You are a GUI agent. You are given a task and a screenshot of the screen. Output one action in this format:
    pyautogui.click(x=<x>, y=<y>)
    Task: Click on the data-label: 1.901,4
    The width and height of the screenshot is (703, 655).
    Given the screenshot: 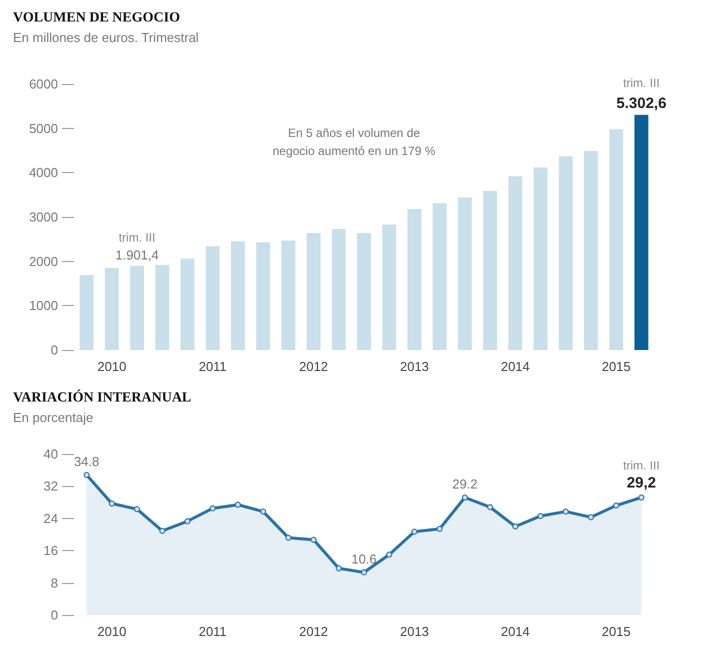 What is the action you would take?
    pyautogui.click(x=137, y=255)
    